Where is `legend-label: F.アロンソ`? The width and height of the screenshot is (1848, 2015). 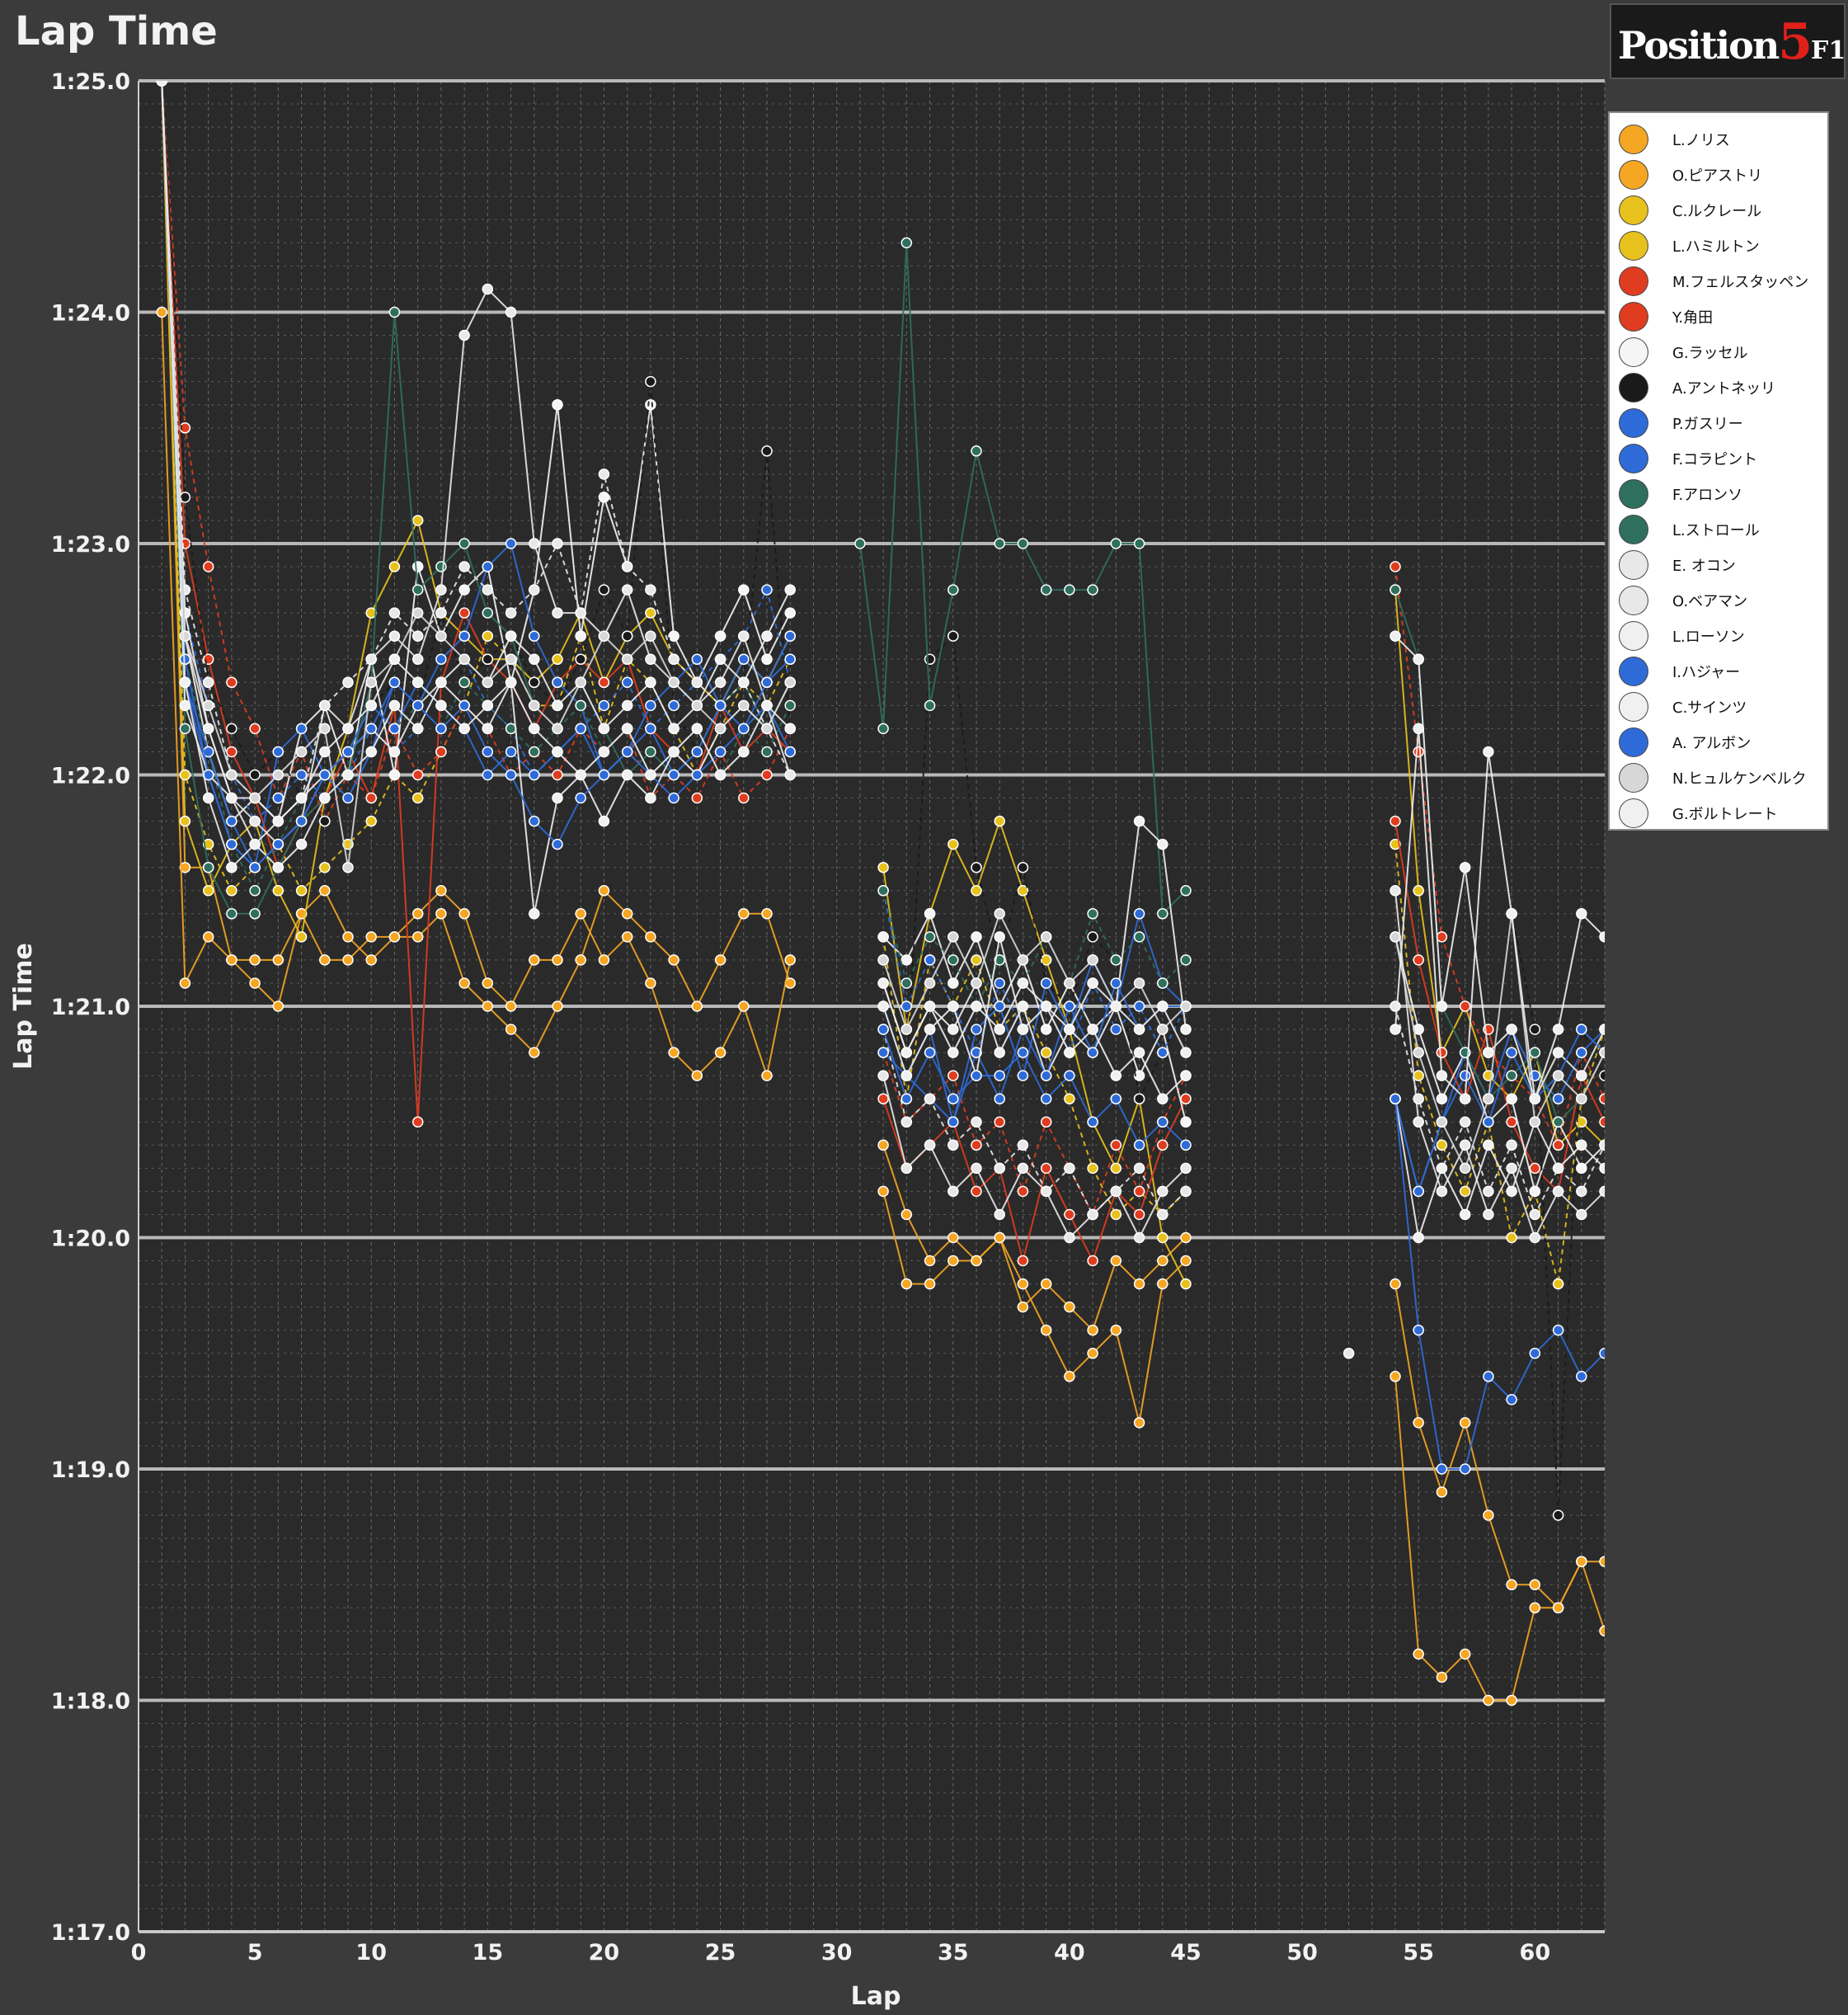 legend-label: F.アロンソ is located at coordinates (1707, 495).